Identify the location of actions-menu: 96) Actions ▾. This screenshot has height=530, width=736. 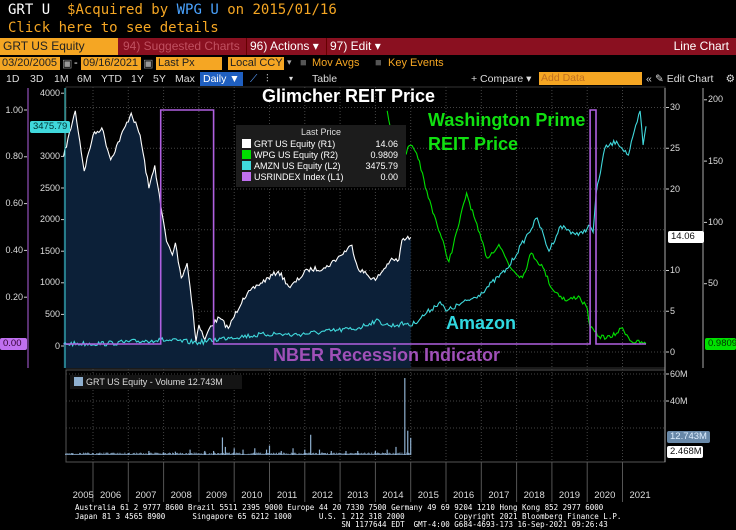
(284, 46).